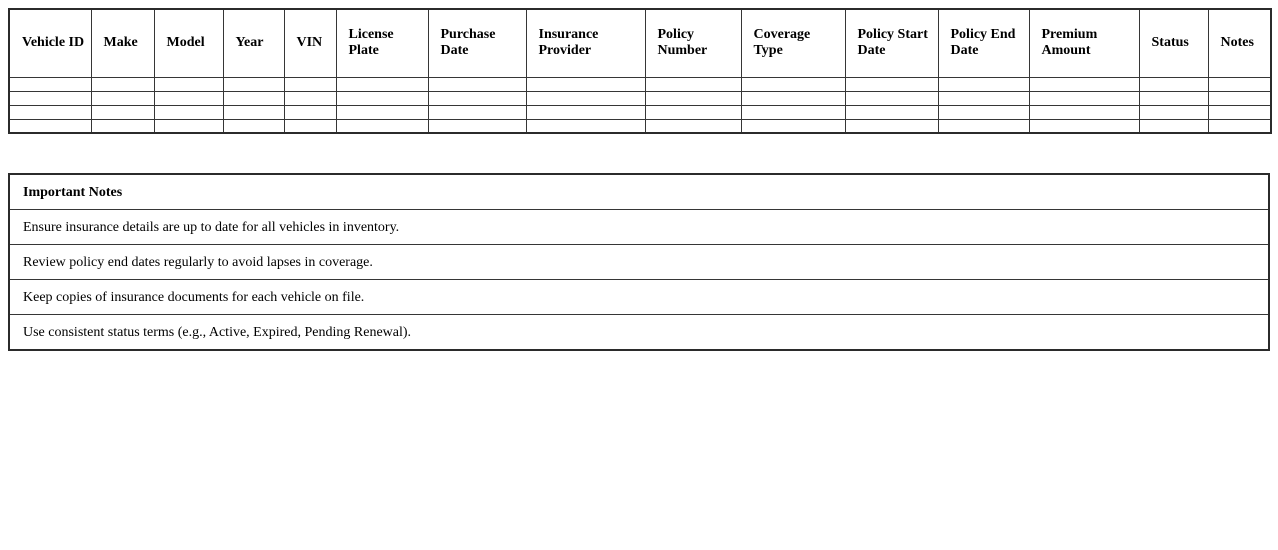 The height and width of the screenshot is (550, 1278). What do you see at coordinates (122, 43) in the screenshot?
I see `column-header-make: Make` at bounding box center [122, 43].